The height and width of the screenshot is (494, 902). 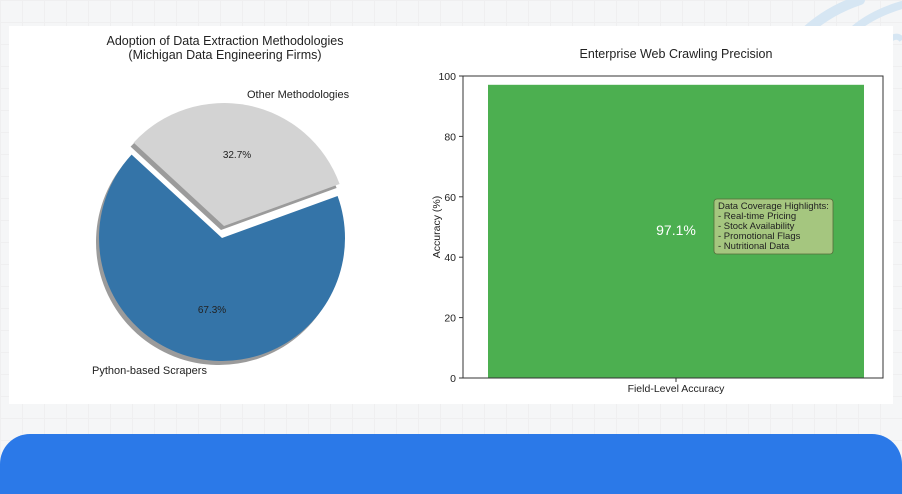 What do you see at coordinates (447, 77) in the screenshot?
I see `y-tick-100: 100` at bounding box center [447, 77].